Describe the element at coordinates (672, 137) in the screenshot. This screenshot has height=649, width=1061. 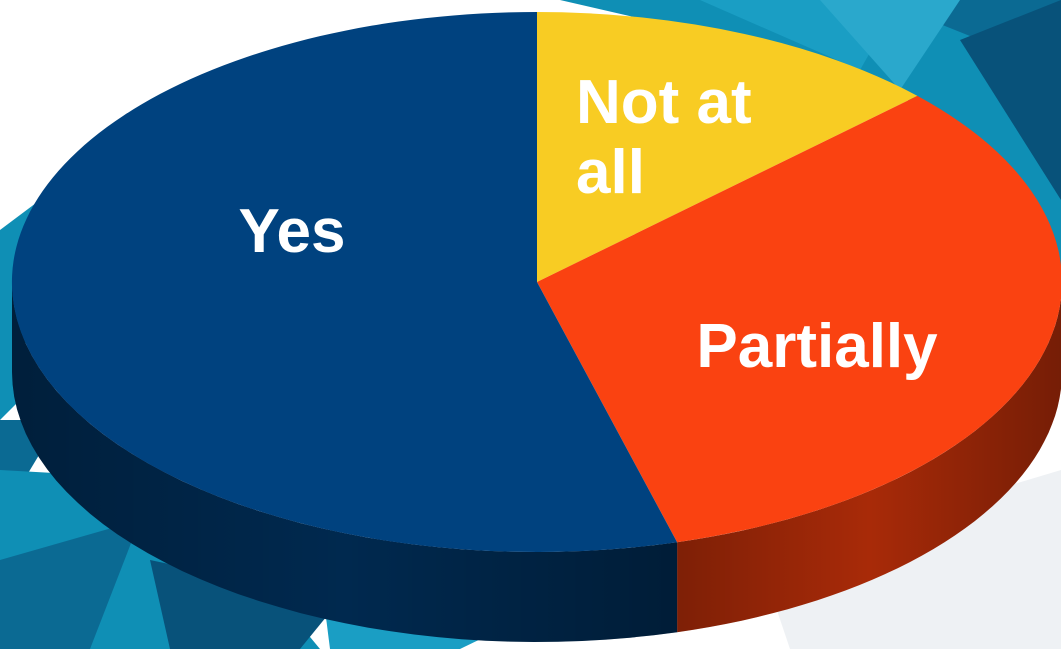
I see `slice-label-not-at-all: Not at all` at that location.